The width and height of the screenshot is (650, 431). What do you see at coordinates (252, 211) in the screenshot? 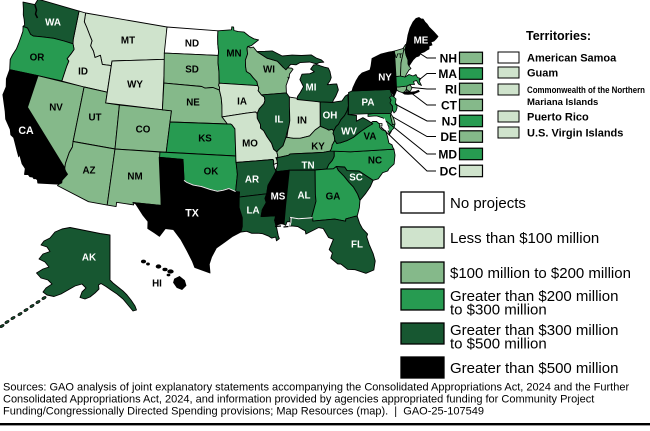
I see `svg-text: LA` at bounding box center [252, 211].